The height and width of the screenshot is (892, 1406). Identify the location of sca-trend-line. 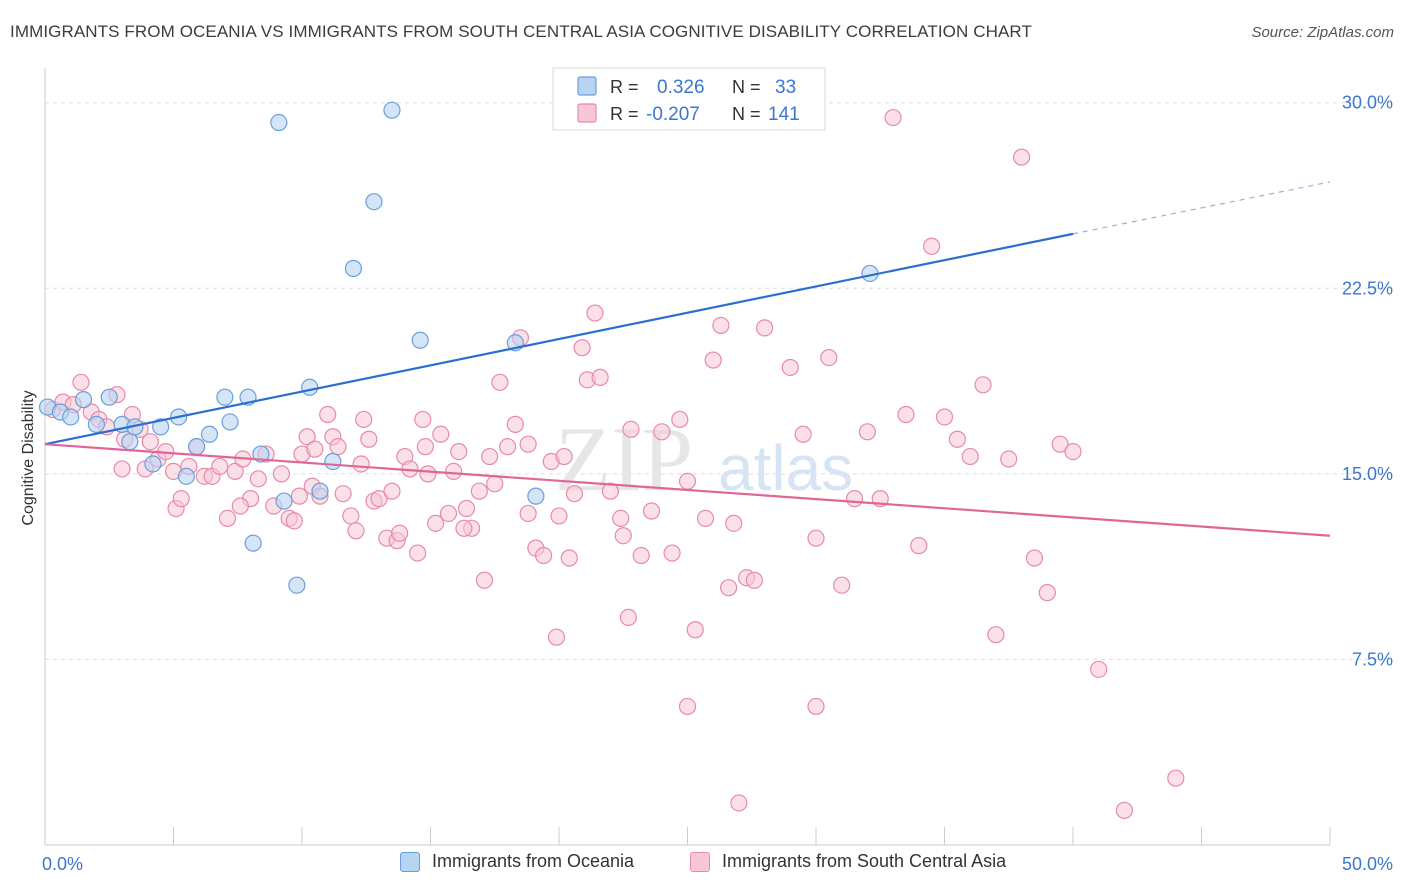
(687, 490).